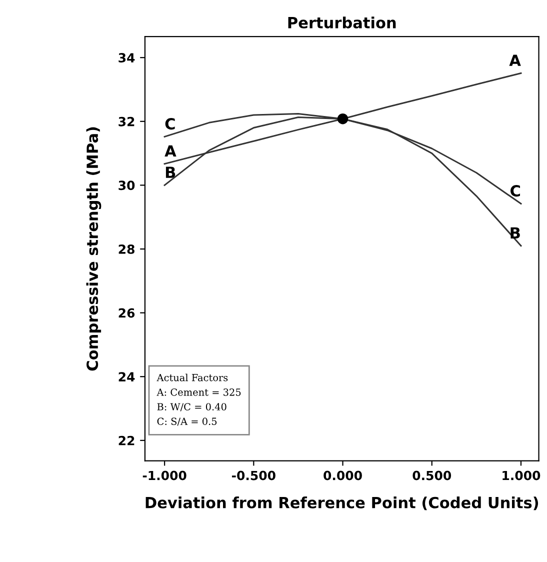  Describe the element at coordinates (126, 441) in the screenshot. I see `y-tick-label: 22` at that location.